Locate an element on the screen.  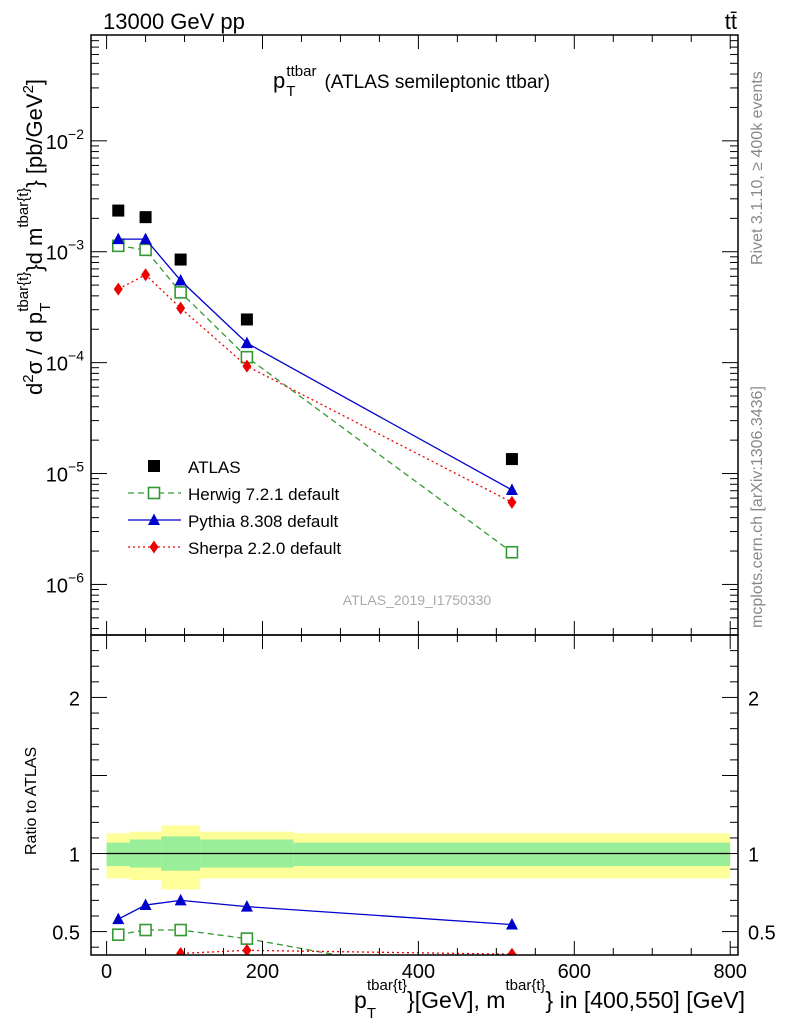
legend-marker-atlas is located at coordinates (154, 466).